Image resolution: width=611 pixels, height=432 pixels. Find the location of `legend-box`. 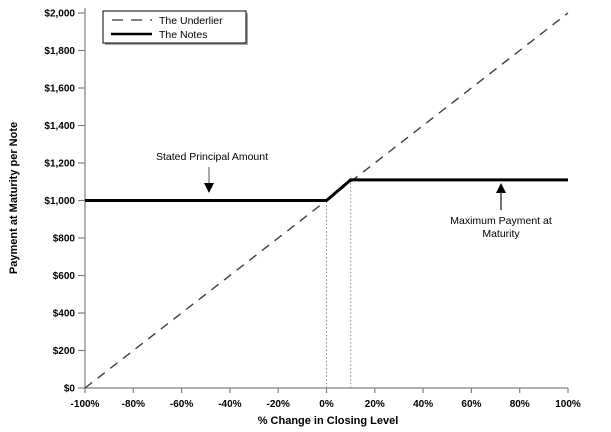

legend-box is located at coordinates (174, 27).